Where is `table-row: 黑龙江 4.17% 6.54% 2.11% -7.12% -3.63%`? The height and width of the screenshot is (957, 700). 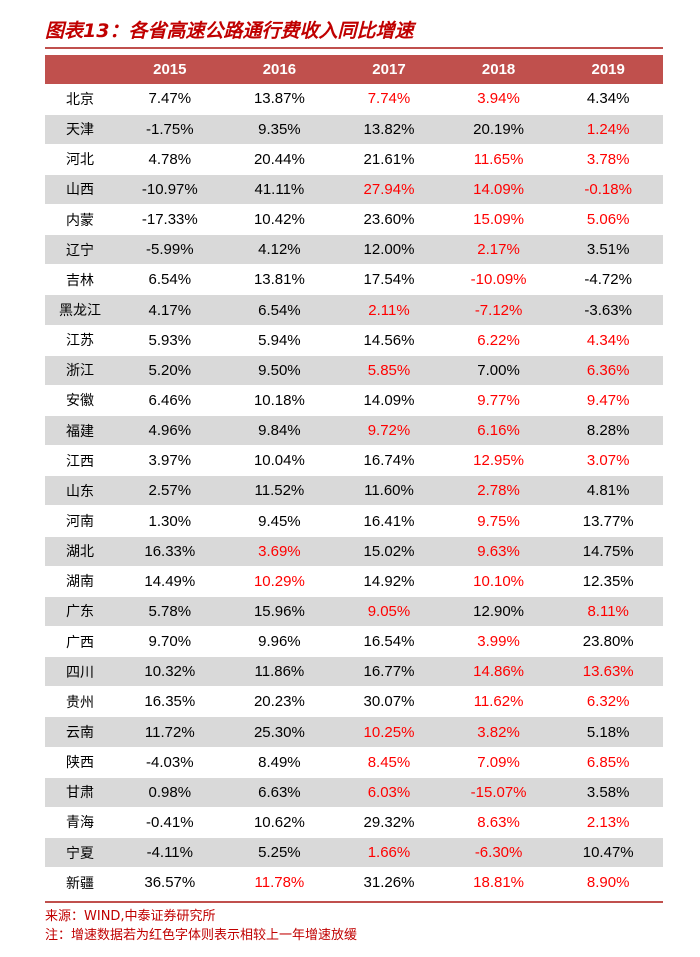
table-row: 黑龙江 4.17% 6.54% 2.11% -7.12% -3.63% is located at coordinates (354, 310).